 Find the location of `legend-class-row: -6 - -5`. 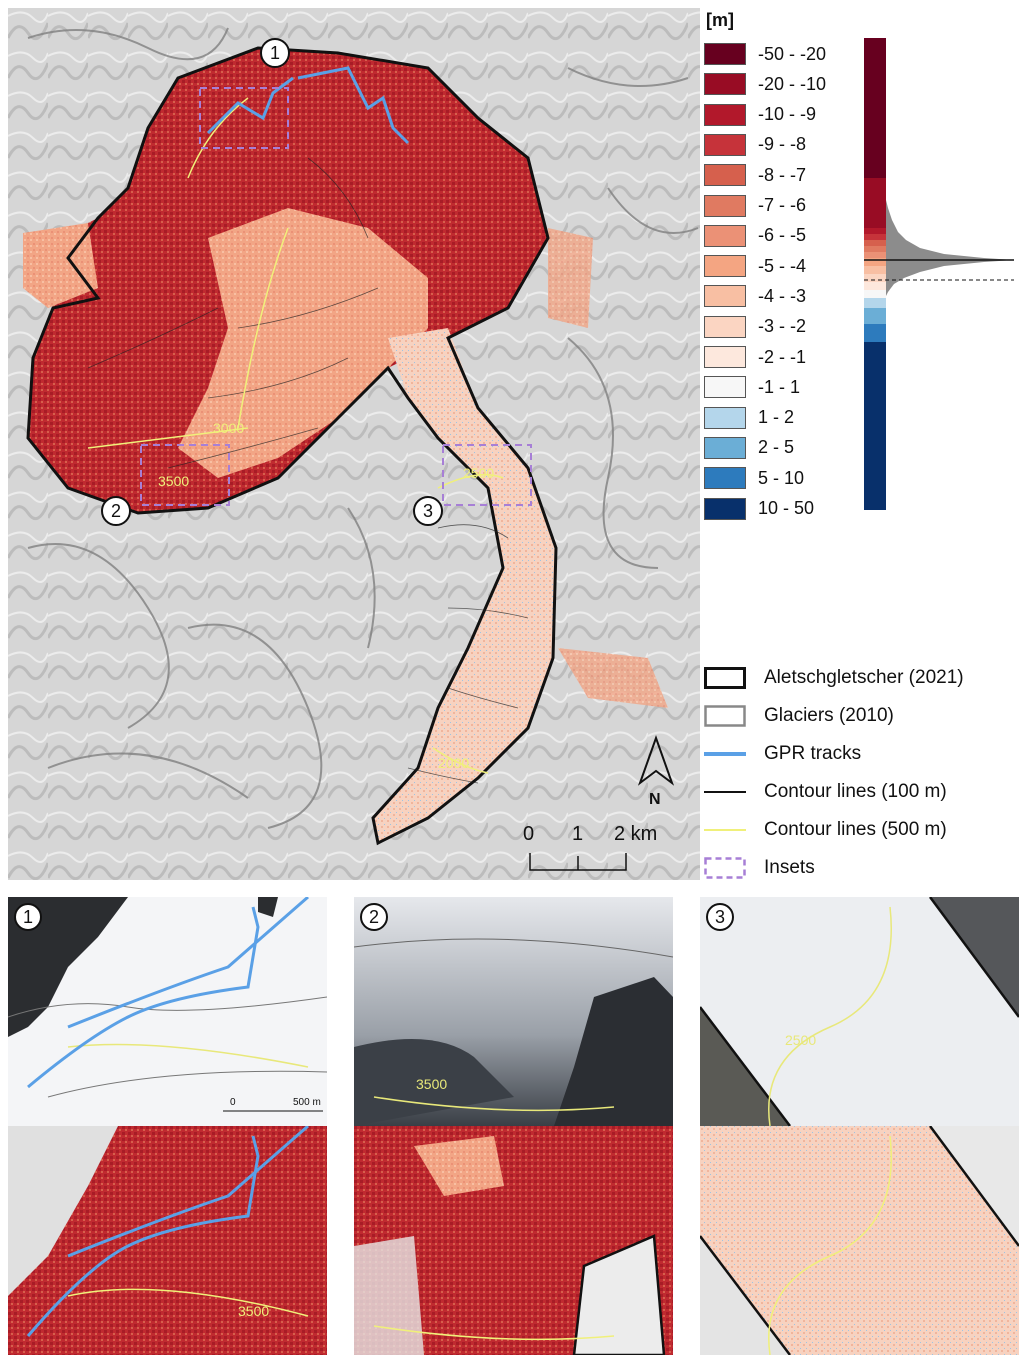

legend-class-row: -6 - -5 is located at coordinates (755, 236).